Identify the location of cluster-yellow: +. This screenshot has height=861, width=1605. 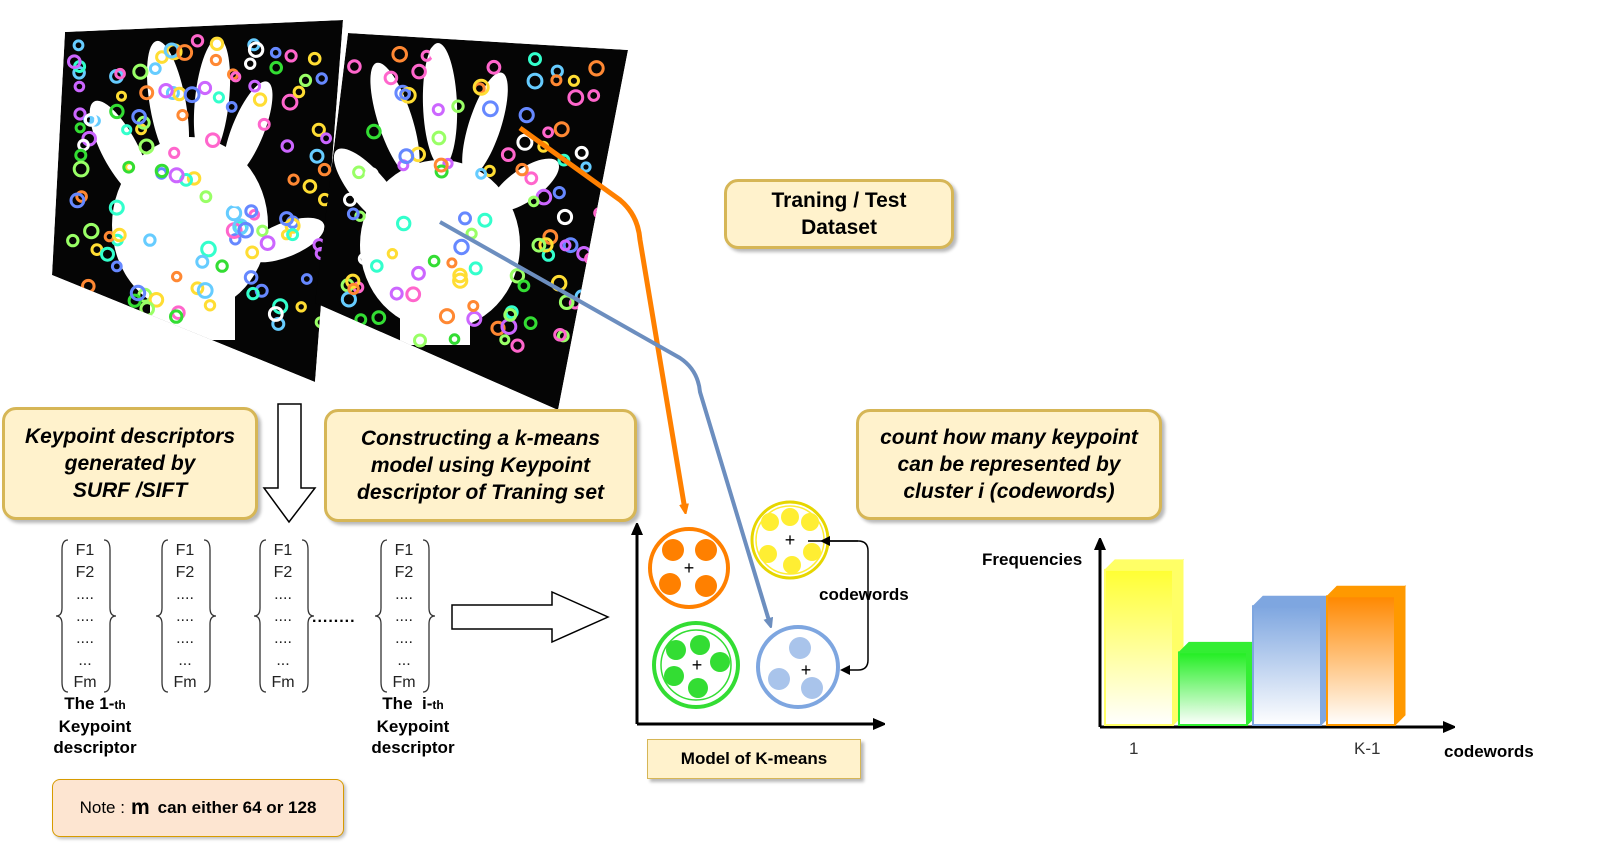
(790, 540).